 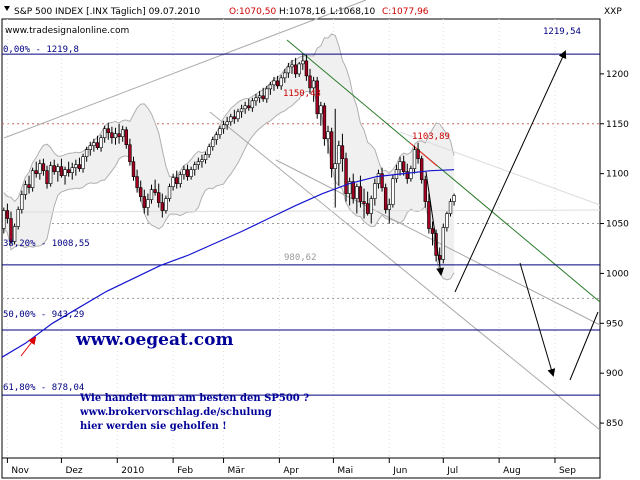 What do you see at coordinates (310, 211) in the screenshot?
I see `trendline-faint` at bounding box center [310, 211].